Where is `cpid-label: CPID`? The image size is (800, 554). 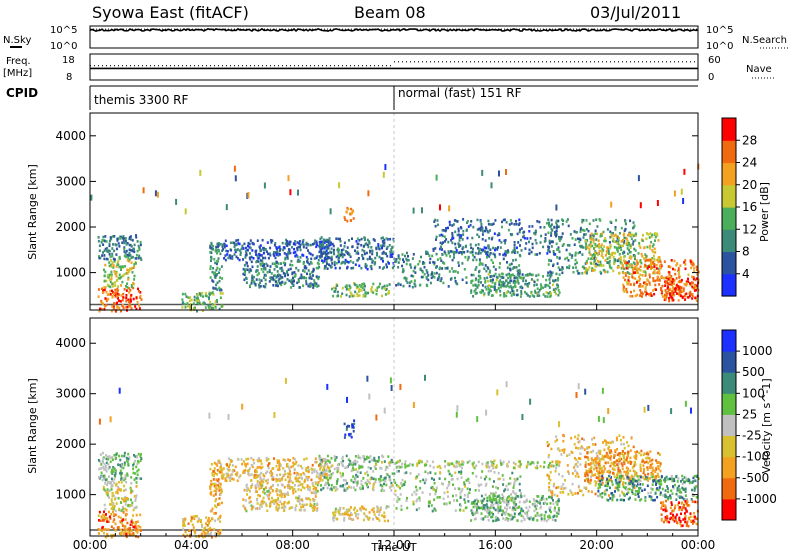
cpid-label: CPID is located at coordinates (22, 93).